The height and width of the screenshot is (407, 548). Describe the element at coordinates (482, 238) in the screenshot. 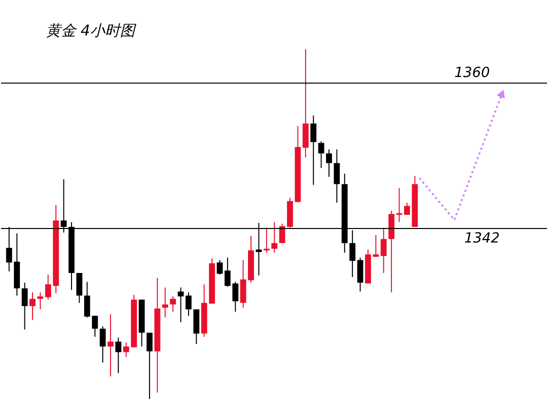

I see `ref-line-label: 1342` at that location.